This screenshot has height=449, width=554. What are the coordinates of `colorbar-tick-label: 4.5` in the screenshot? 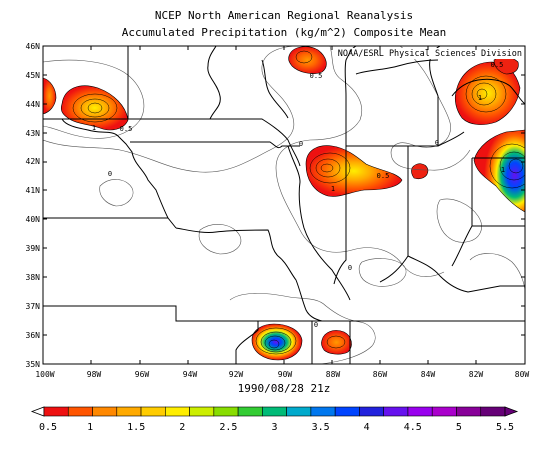 It's located at (413, 427).